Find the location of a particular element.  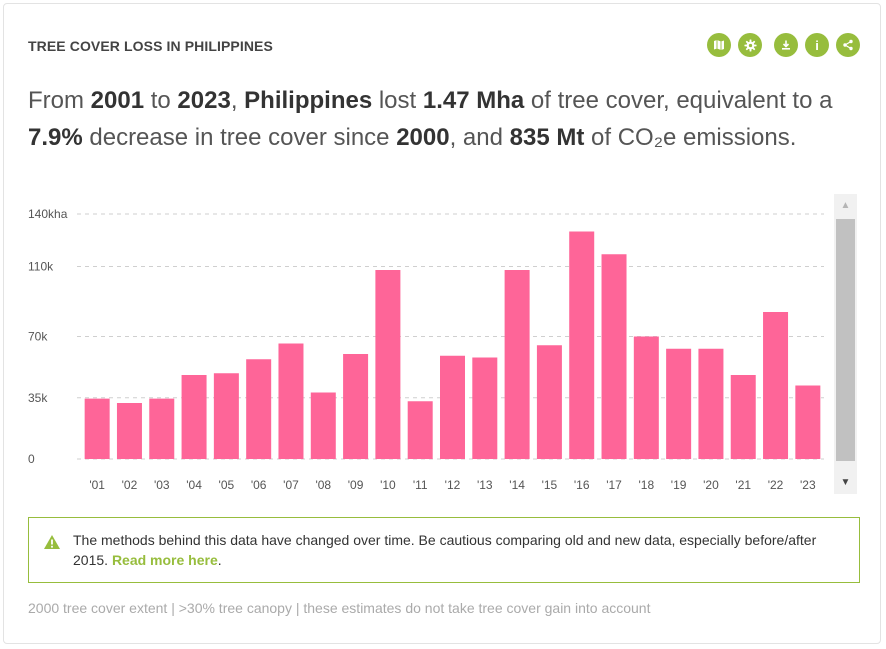

x-tick-label: '18 is located at coordinates (647, 485).